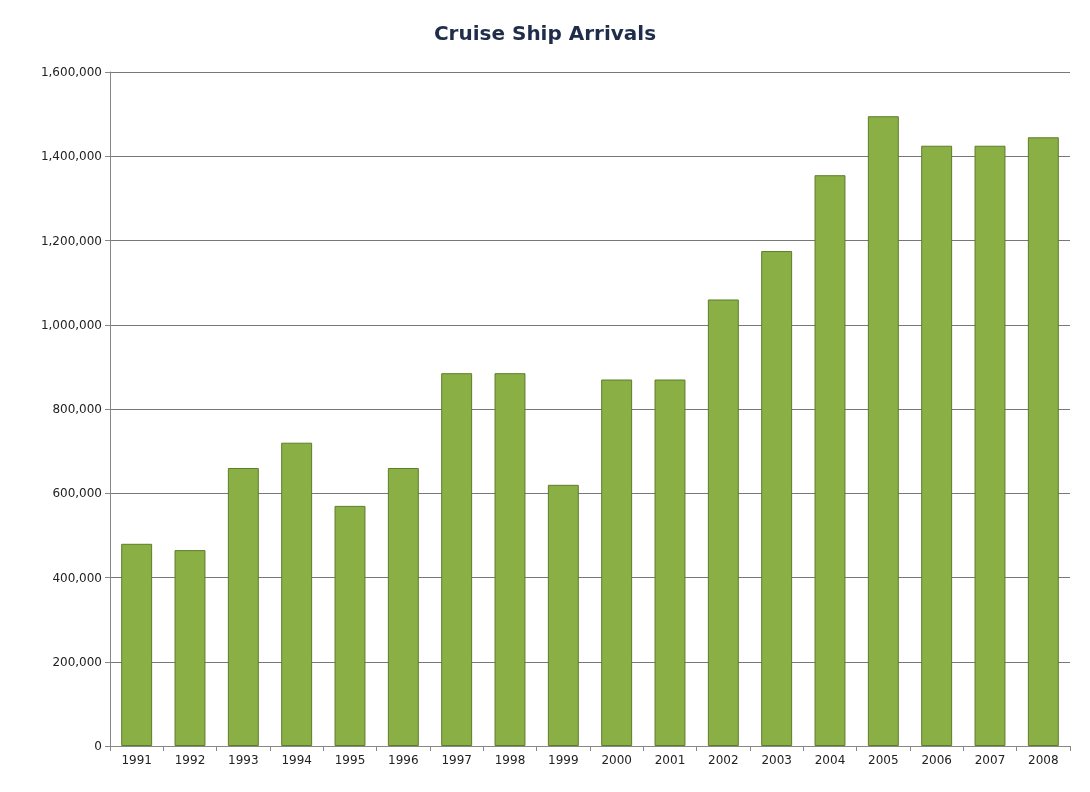 The image size is (1090, 792). What do you see at coordinates (350, 760) in the screenshot?
I see `x-tick-label: 1995` at bounding box center [350, 760].